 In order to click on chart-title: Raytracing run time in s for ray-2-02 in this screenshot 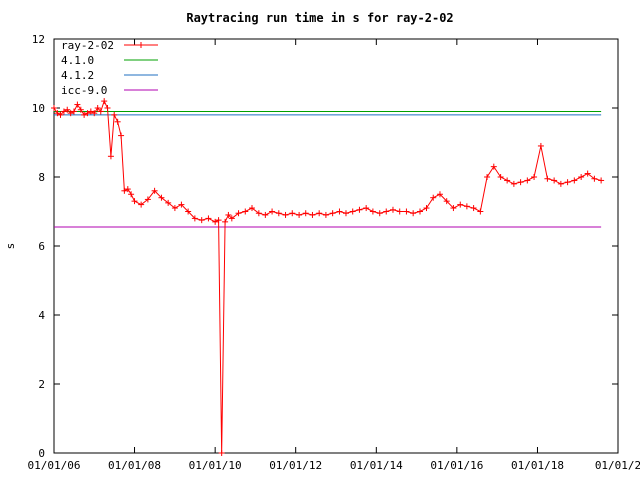, I will do `click(319, 18)`.